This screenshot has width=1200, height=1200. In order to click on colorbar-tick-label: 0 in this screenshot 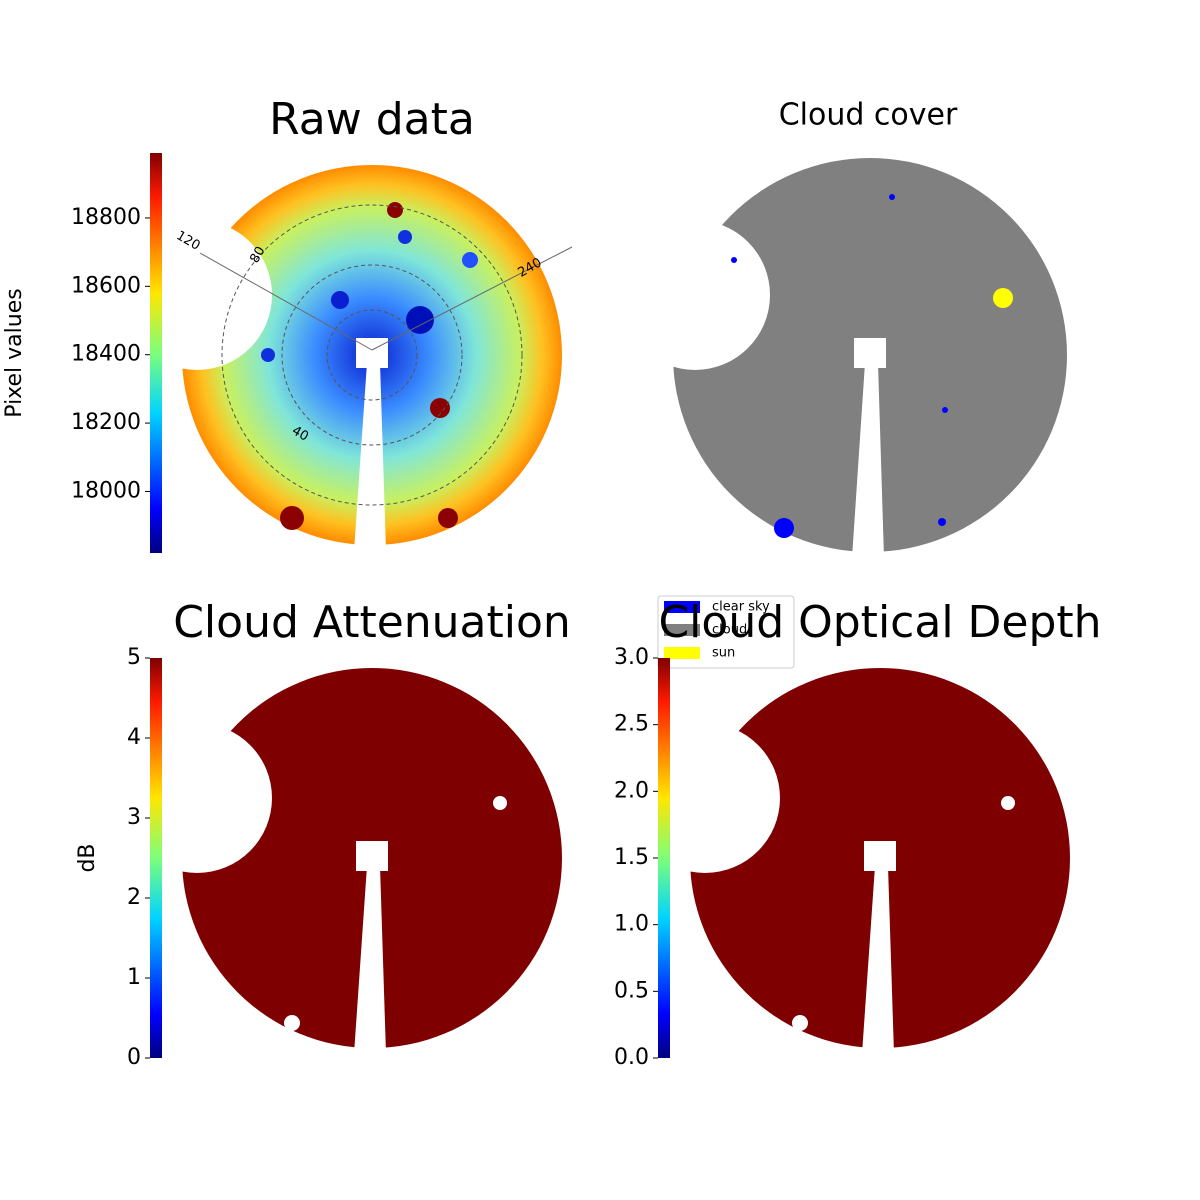, I will do `click(134, 1057)`.